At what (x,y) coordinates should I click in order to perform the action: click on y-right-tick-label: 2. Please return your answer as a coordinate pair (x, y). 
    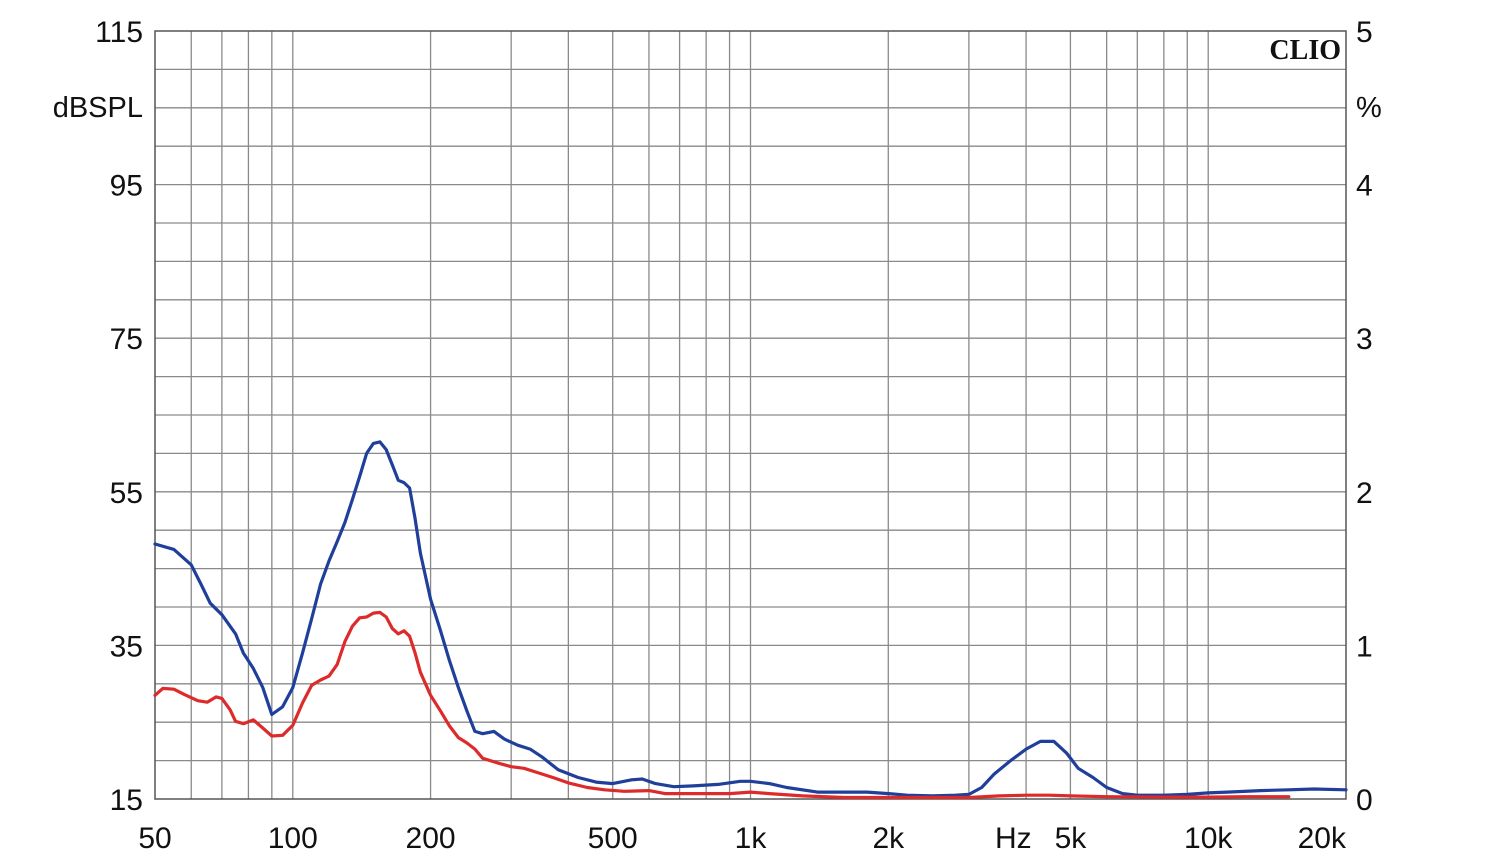
    Looking at the image, I should click on (1364, 493).